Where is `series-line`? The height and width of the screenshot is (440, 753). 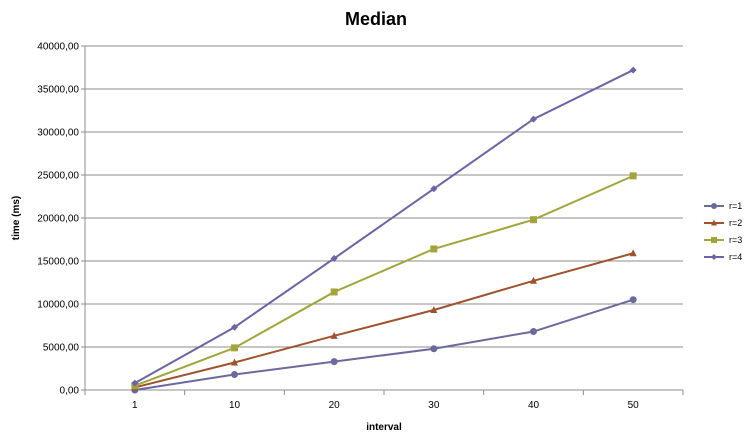
series-line is located at coordinates (384, 344).